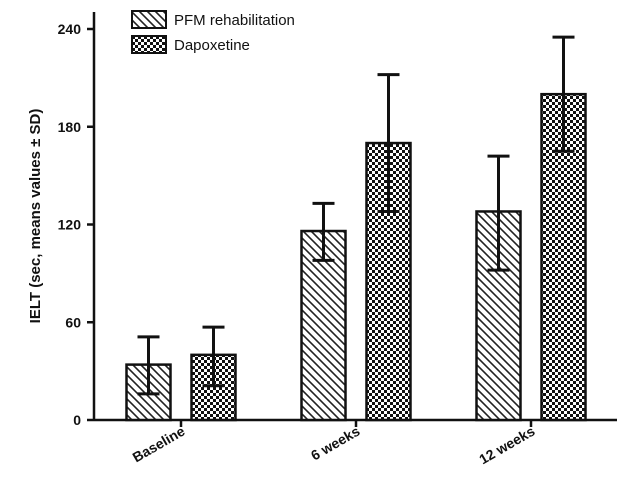 This screenshot has height=488, width=618. I want to click on legend-label-dapoxetine: Dapoxetine, so click(212, 45).